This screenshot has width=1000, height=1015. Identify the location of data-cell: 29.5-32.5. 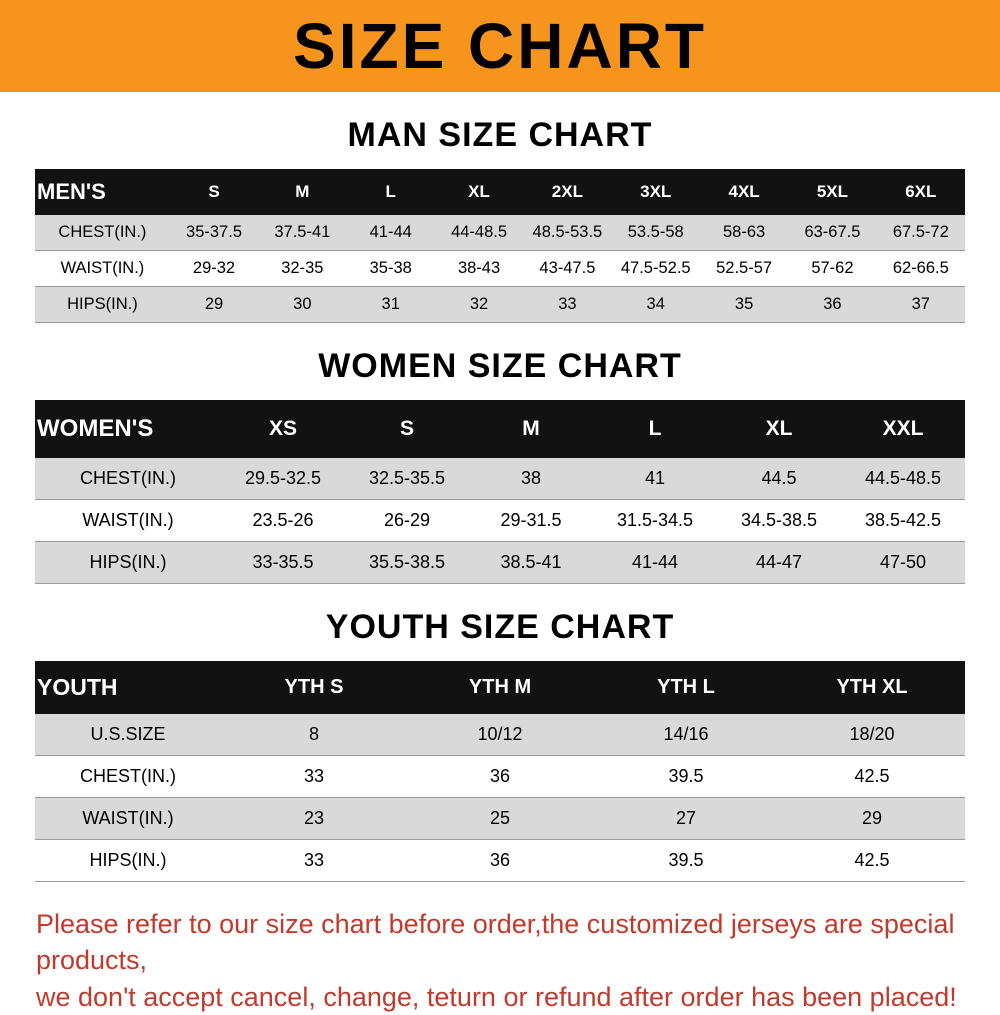
(283, 478).